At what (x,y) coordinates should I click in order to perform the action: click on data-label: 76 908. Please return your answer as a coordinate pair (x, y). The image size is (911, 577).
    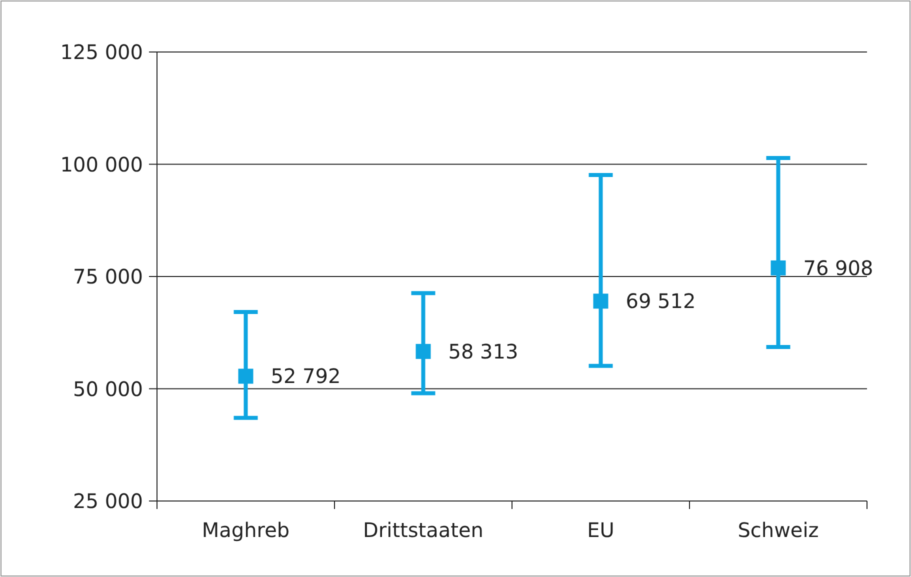
    Looking at the image, I should click on (838, 268).